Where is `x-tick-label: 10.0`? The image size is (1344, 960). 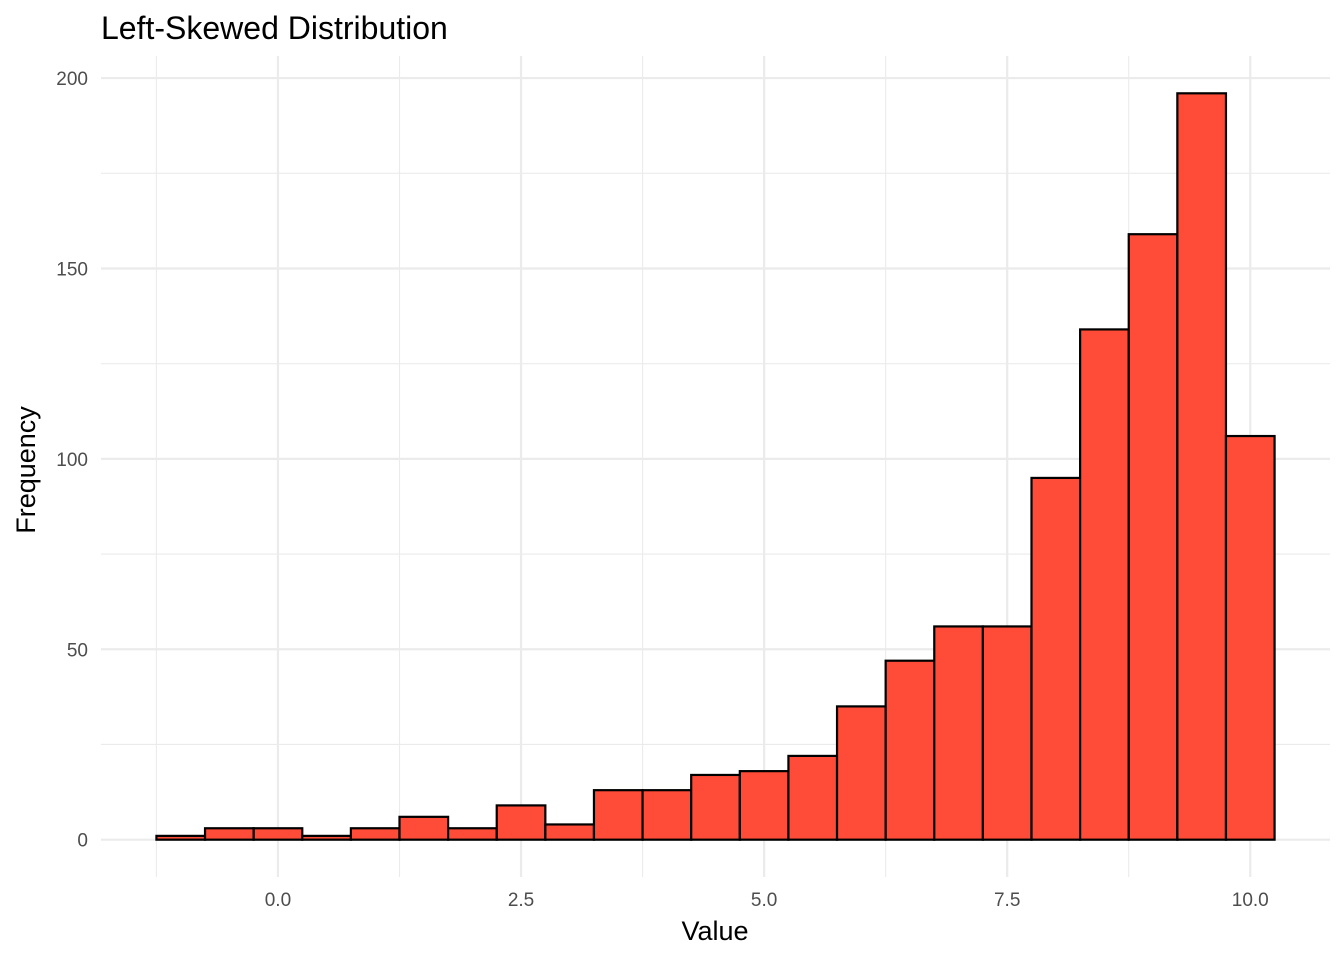
x-tick-label: 10.0 is located at coordinates (1250, 900).